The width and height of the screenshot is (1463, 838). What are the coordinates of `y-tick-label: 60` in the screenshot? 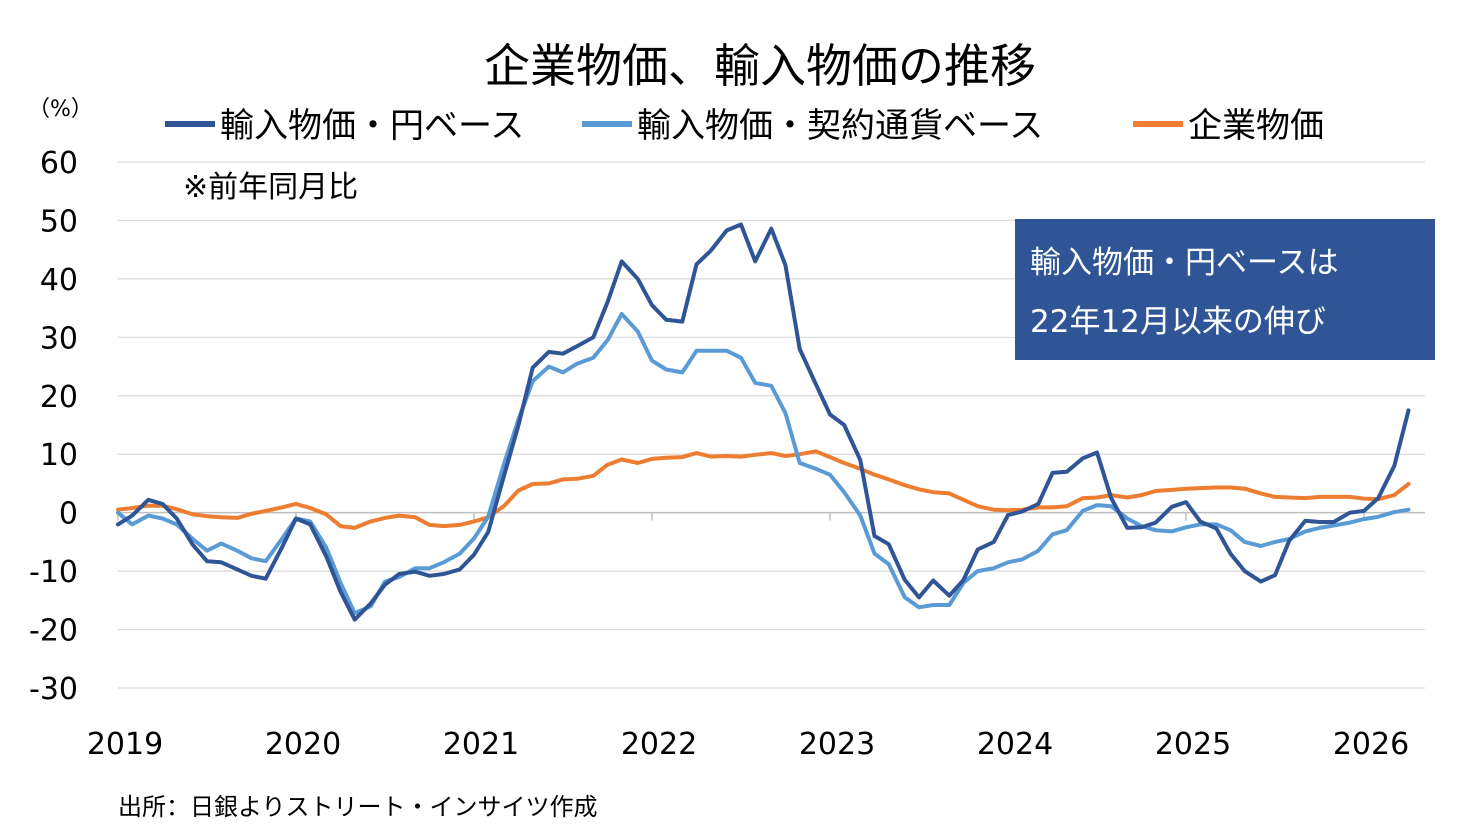 It's located at (59, 163).